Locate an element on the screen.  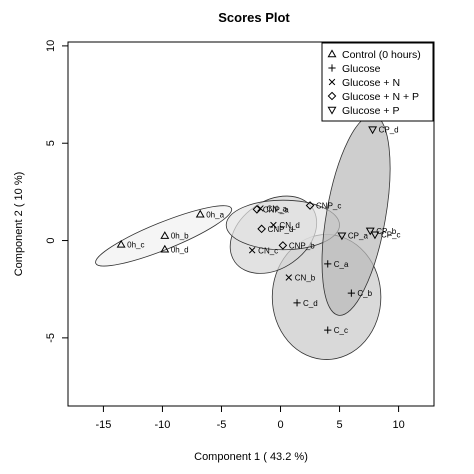
y-tick-label: -5 is located at coordinates (51, 338).